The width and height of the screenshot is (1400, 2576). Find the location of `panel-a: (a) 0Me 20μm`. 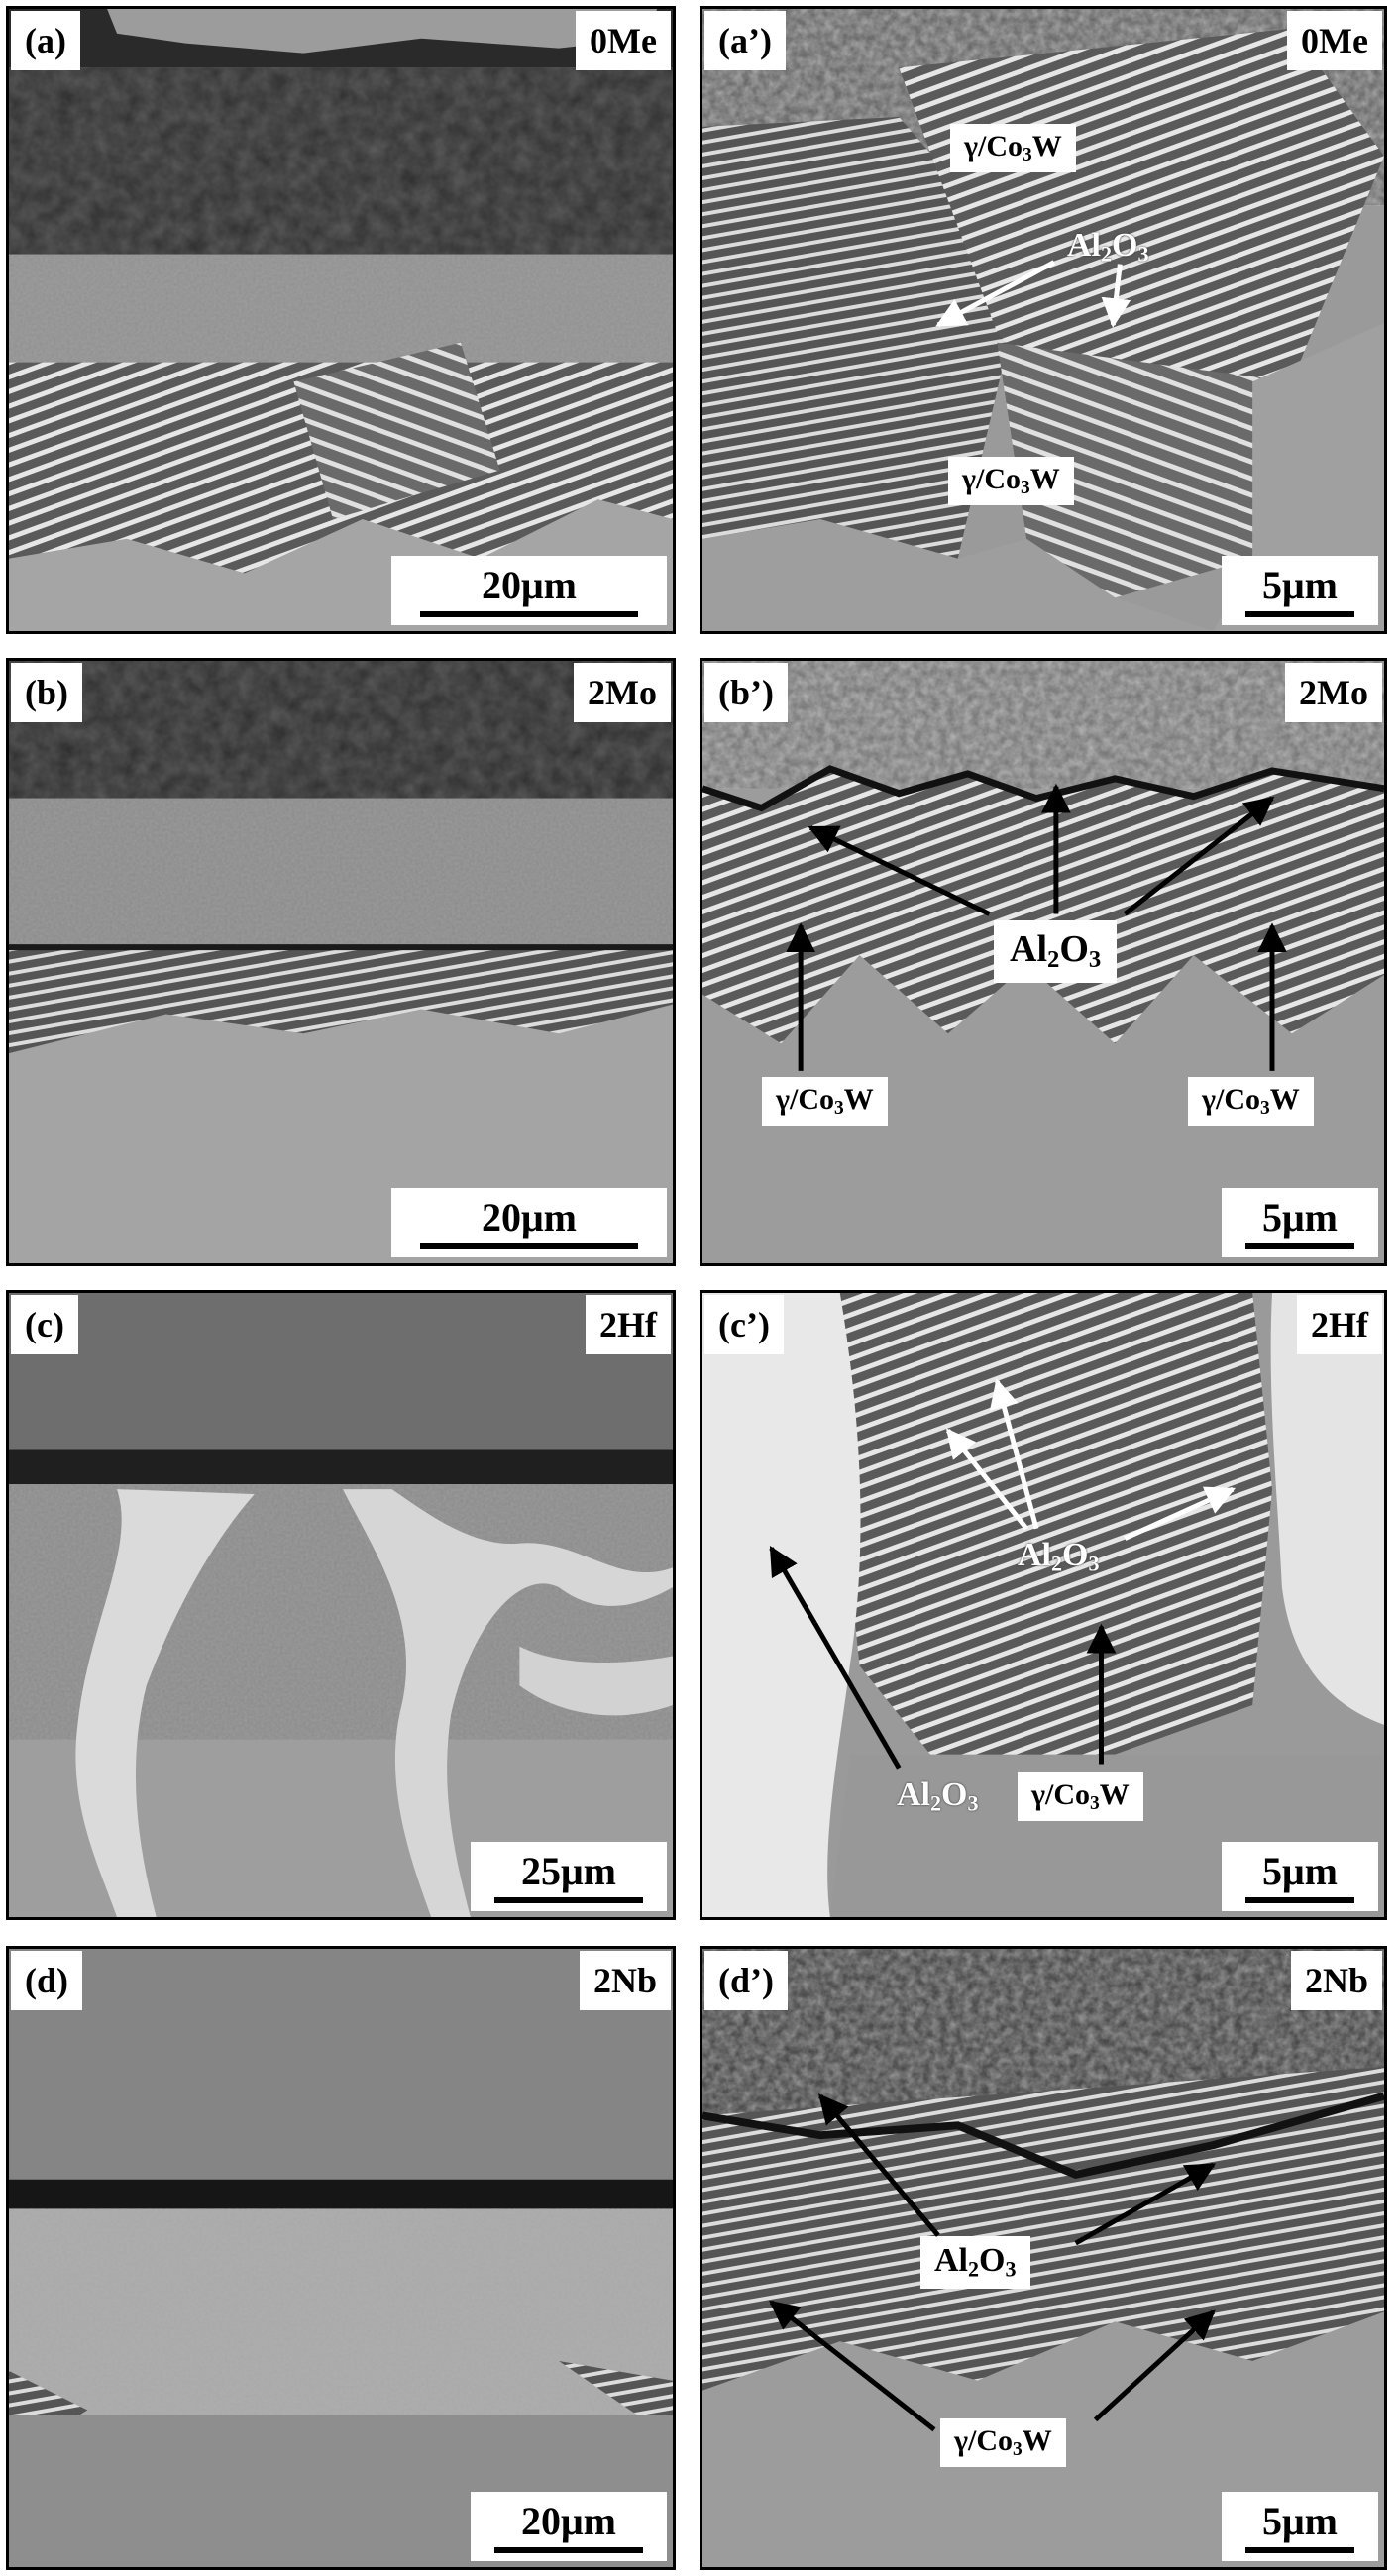

panel-a: (a) 0Me 20μm is located at coordinates (341, 320).